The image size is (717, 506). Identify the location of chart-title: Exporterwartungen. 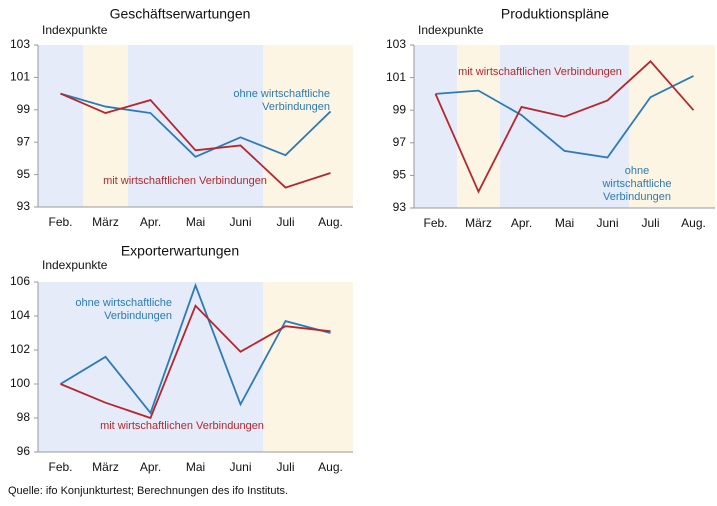
(180, 251).